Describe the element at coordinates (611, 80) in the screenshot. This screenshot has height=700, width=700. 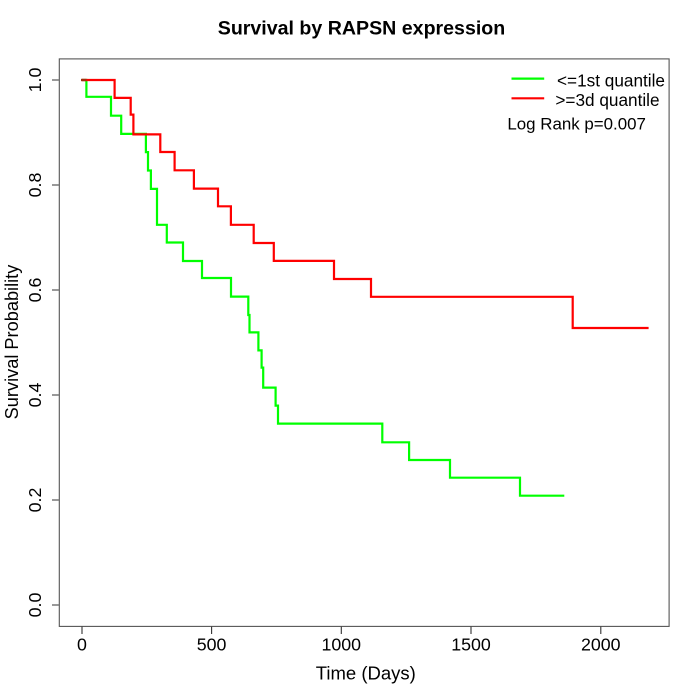
I see `svg-text: <=1st quantile` at that location.